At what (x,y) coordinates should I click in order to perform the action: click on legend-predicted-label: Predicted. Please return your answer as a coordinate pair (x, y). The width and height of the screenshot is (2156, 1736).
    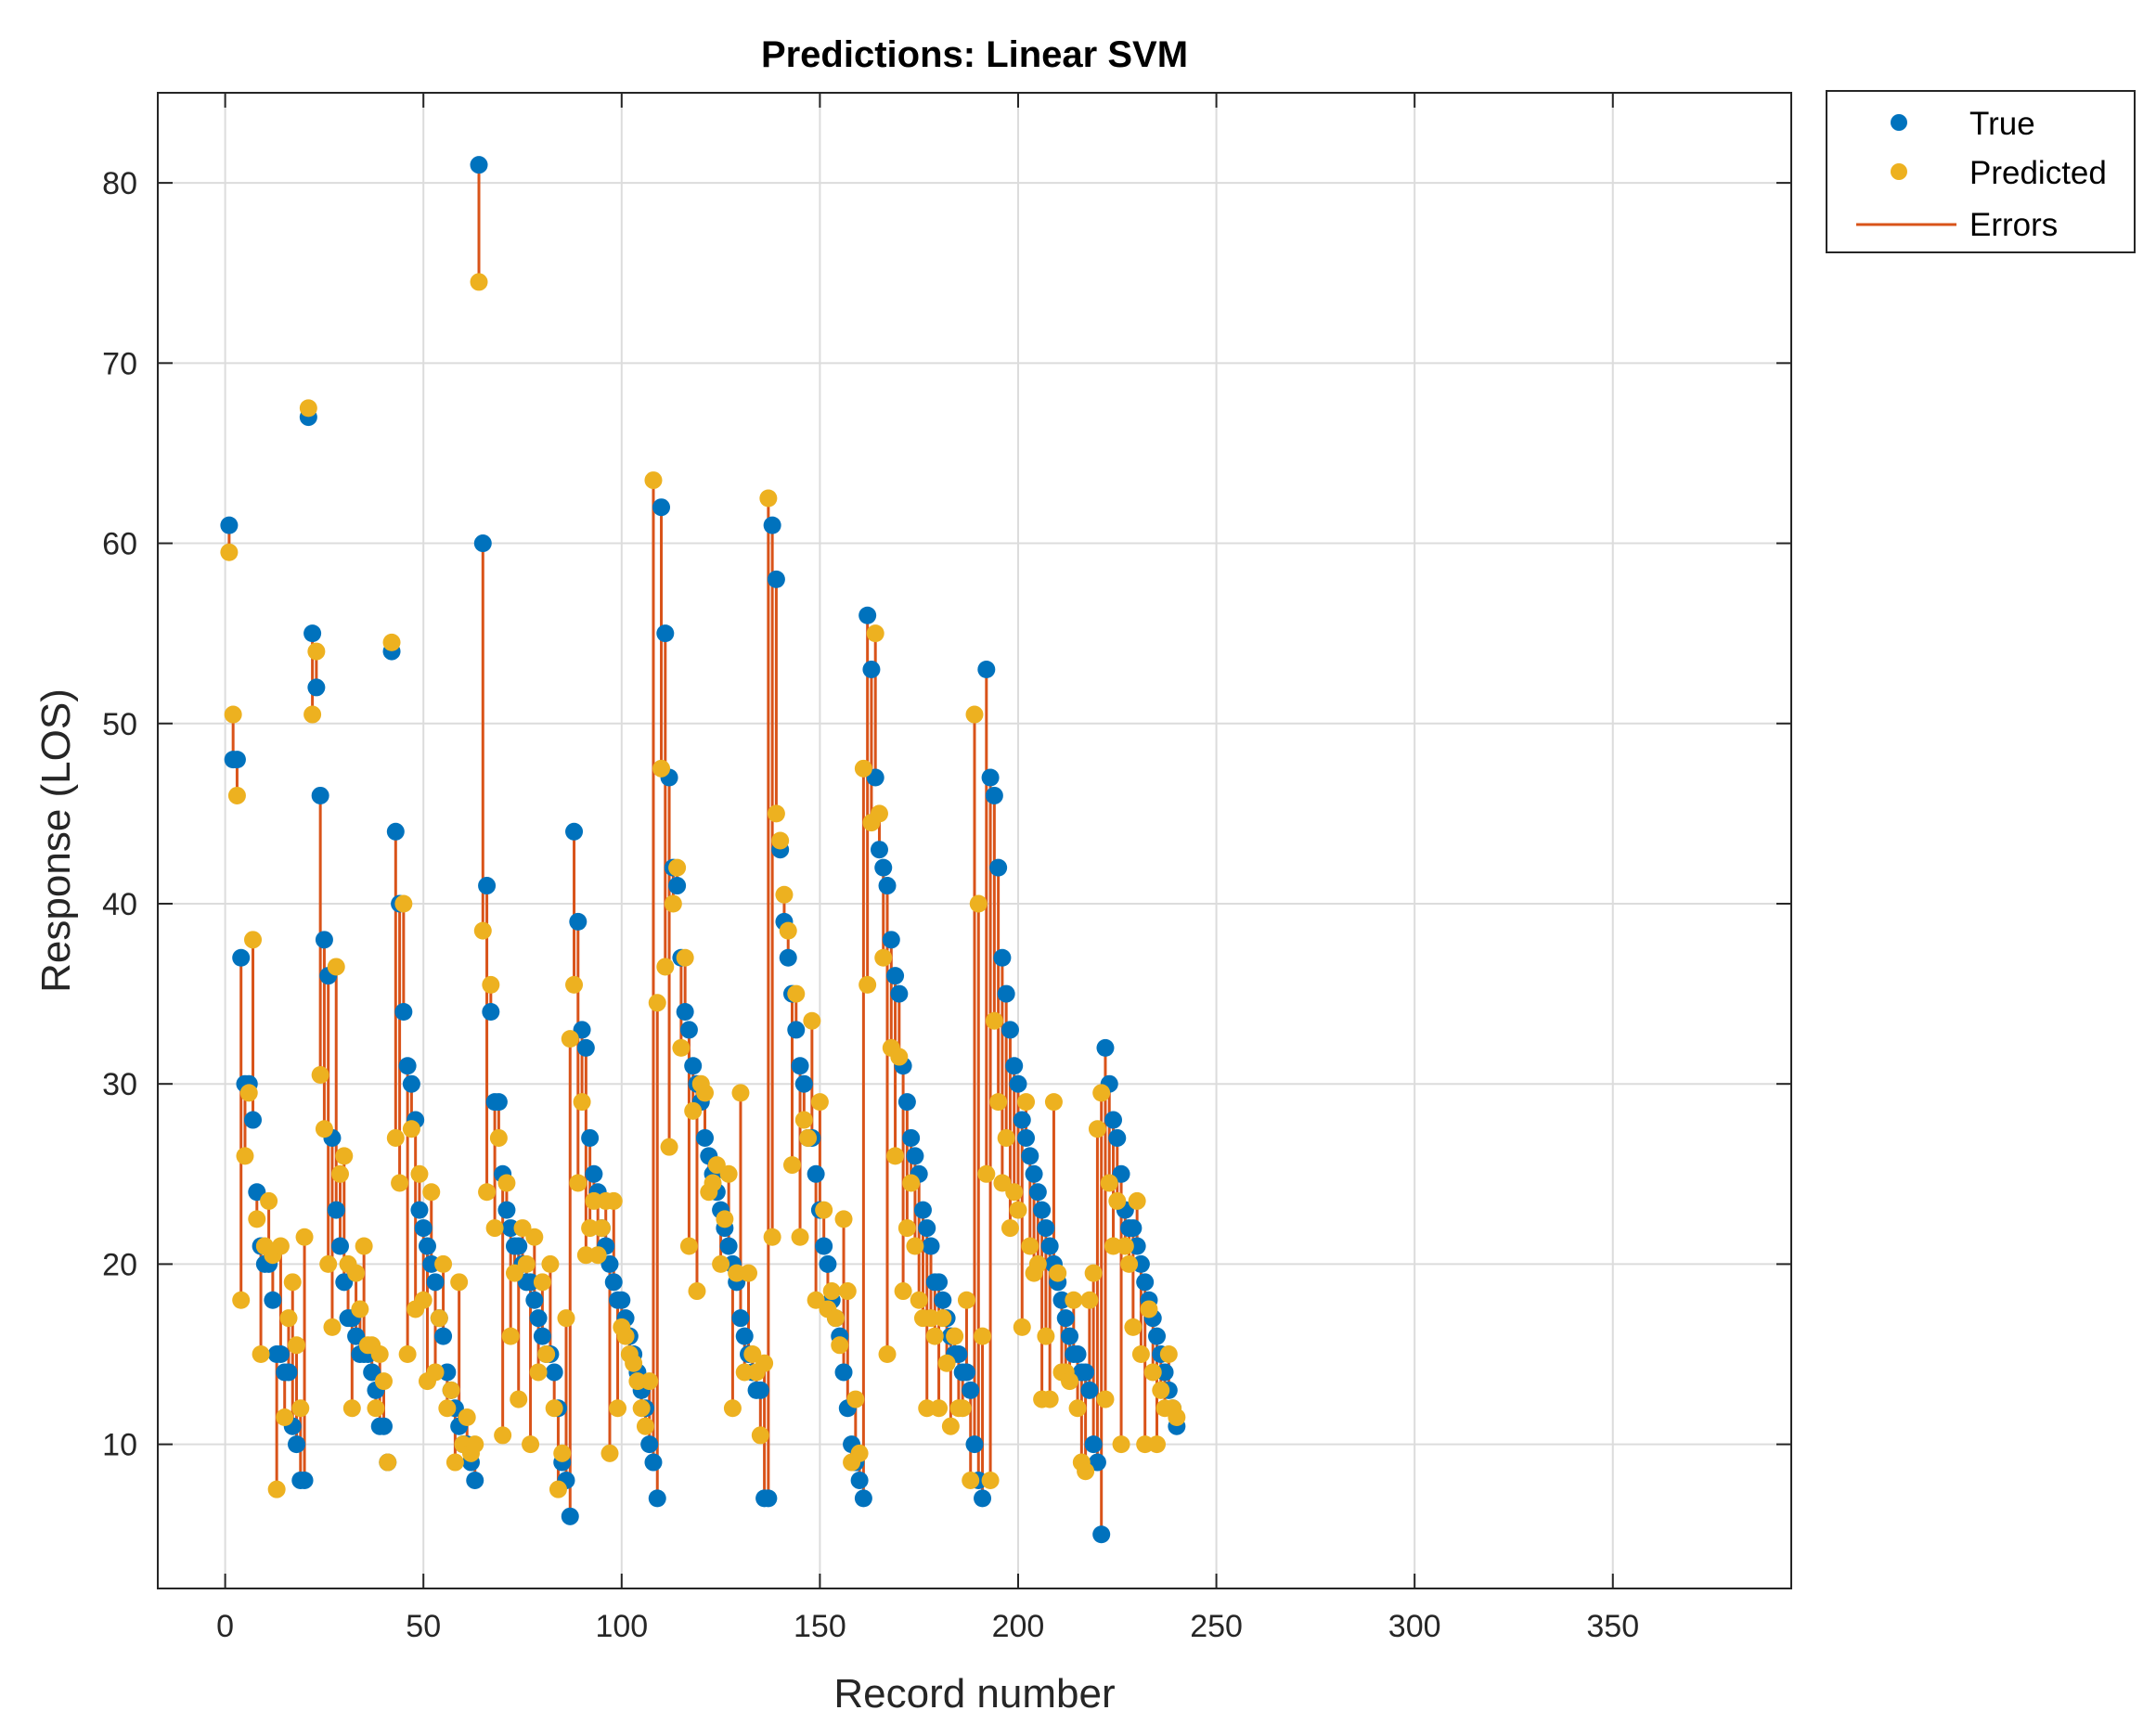
    Looking at the image, I should click on (2038, 173).